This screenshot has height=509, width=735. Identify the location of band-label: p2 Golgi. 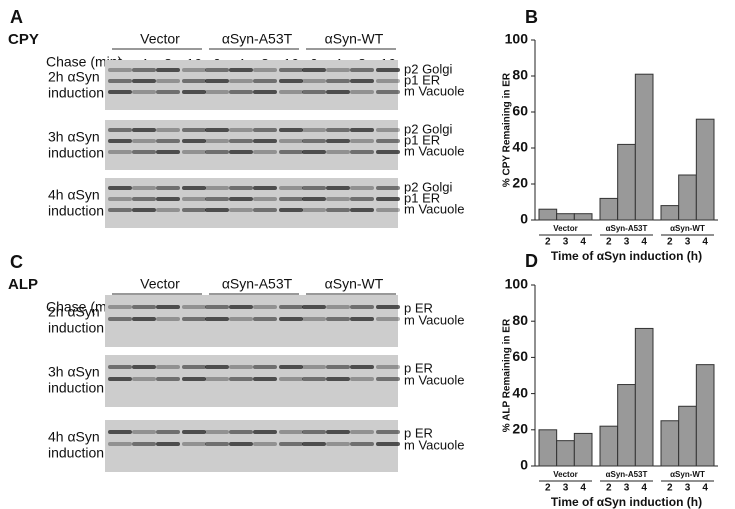
(428, 128).